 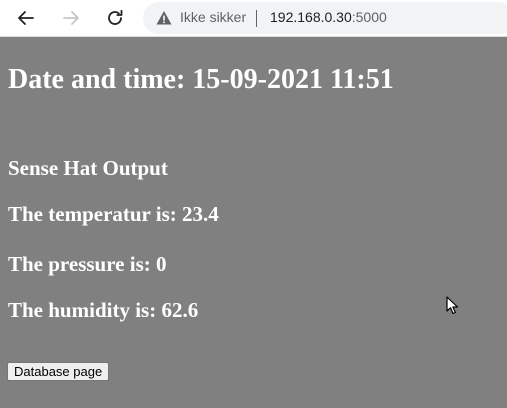 I want to click on arrow-right-icon, so click(x=71, y=18).